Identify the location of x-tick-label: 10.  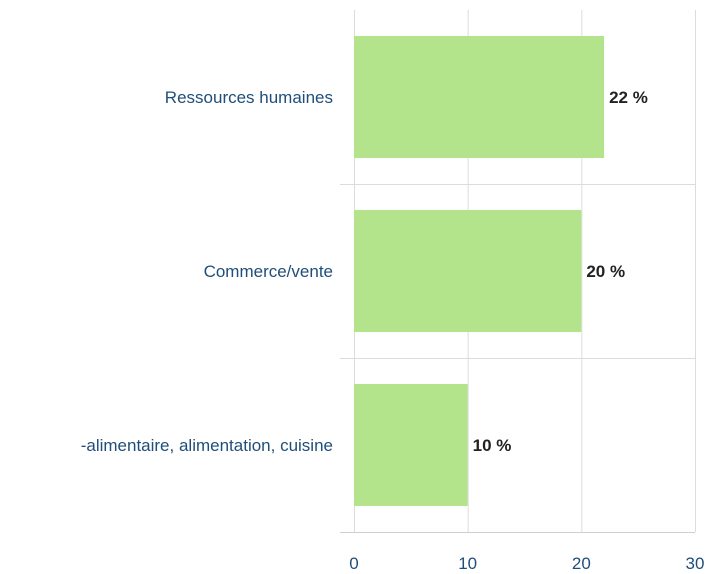
(467, 563).